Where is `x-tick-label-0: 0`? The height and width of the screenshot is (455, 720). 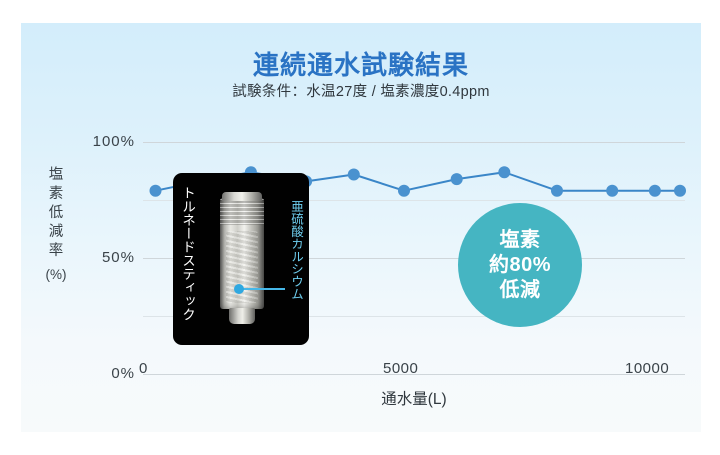 x-tick-label-0: 0 is located at coordinates (143, 368).